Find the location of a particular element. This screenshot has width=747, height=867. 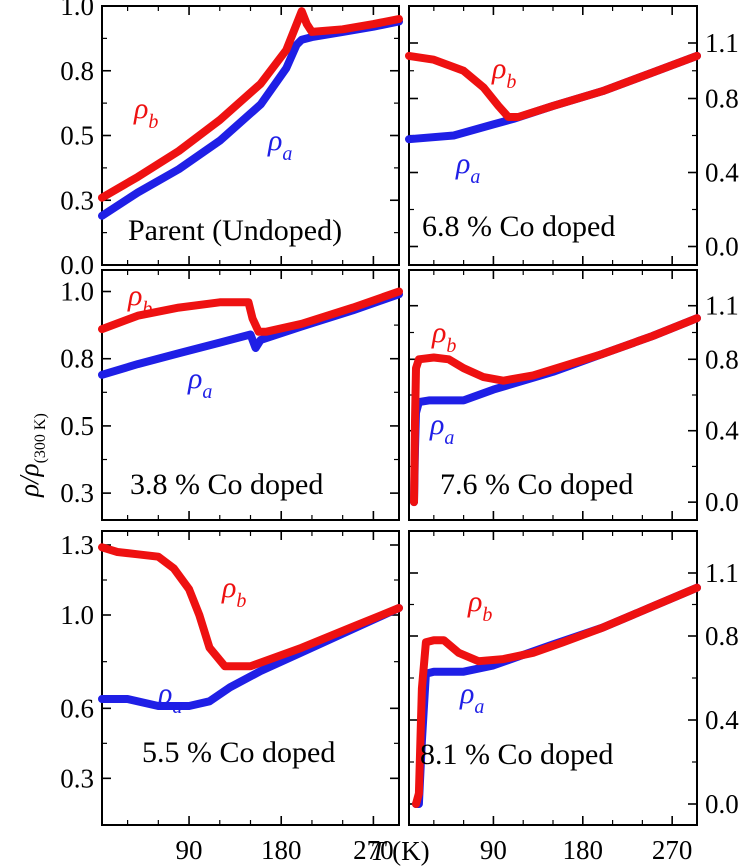

panel-frame is located at coordinates (553, 678).